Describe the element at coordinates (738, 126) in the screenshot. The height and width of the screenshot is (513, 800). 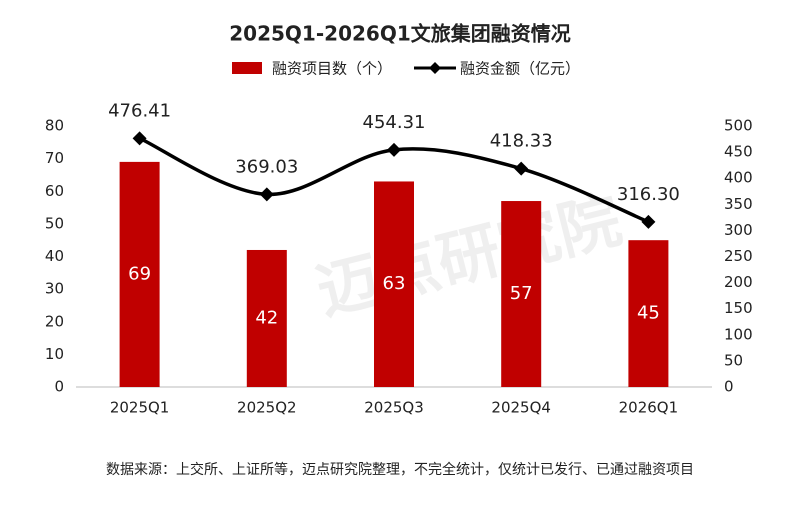
I see `y2-tick-label: 500` at that location.